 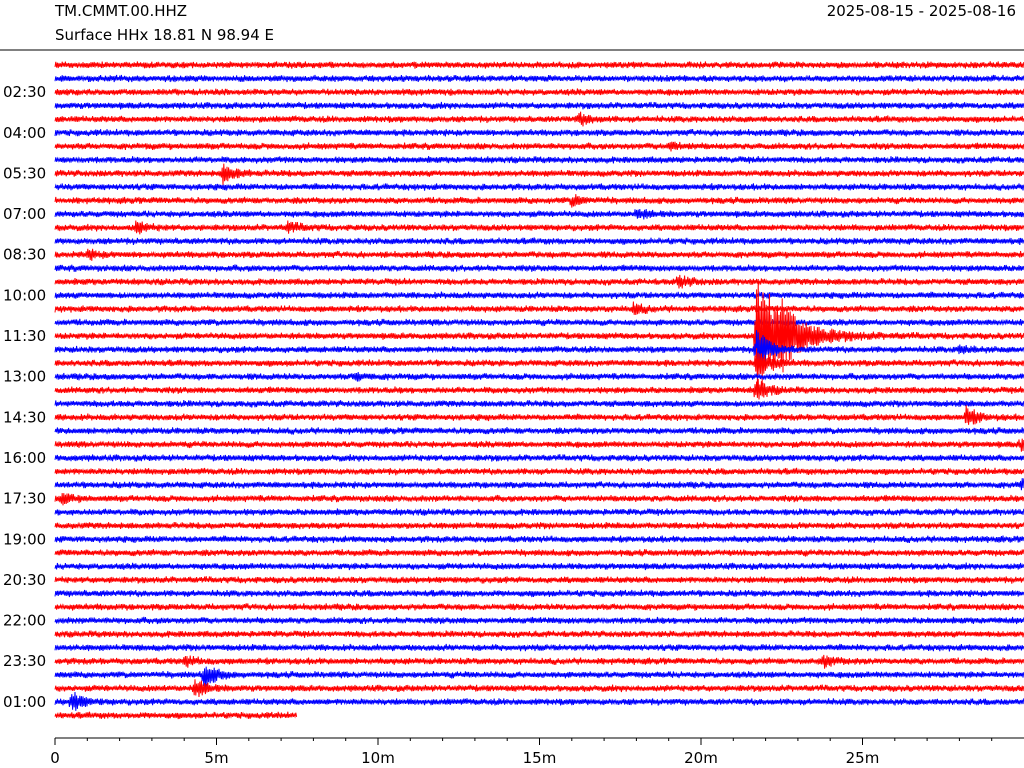 I want to click on x-tick-label: 15m, so click(x=540, y=758).